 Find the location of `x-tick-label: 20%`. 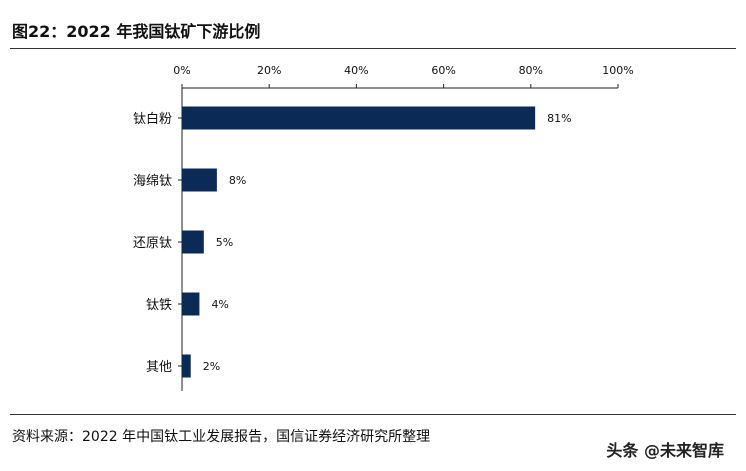

x-tick-label: 20% is located at coordinates (269, 70).